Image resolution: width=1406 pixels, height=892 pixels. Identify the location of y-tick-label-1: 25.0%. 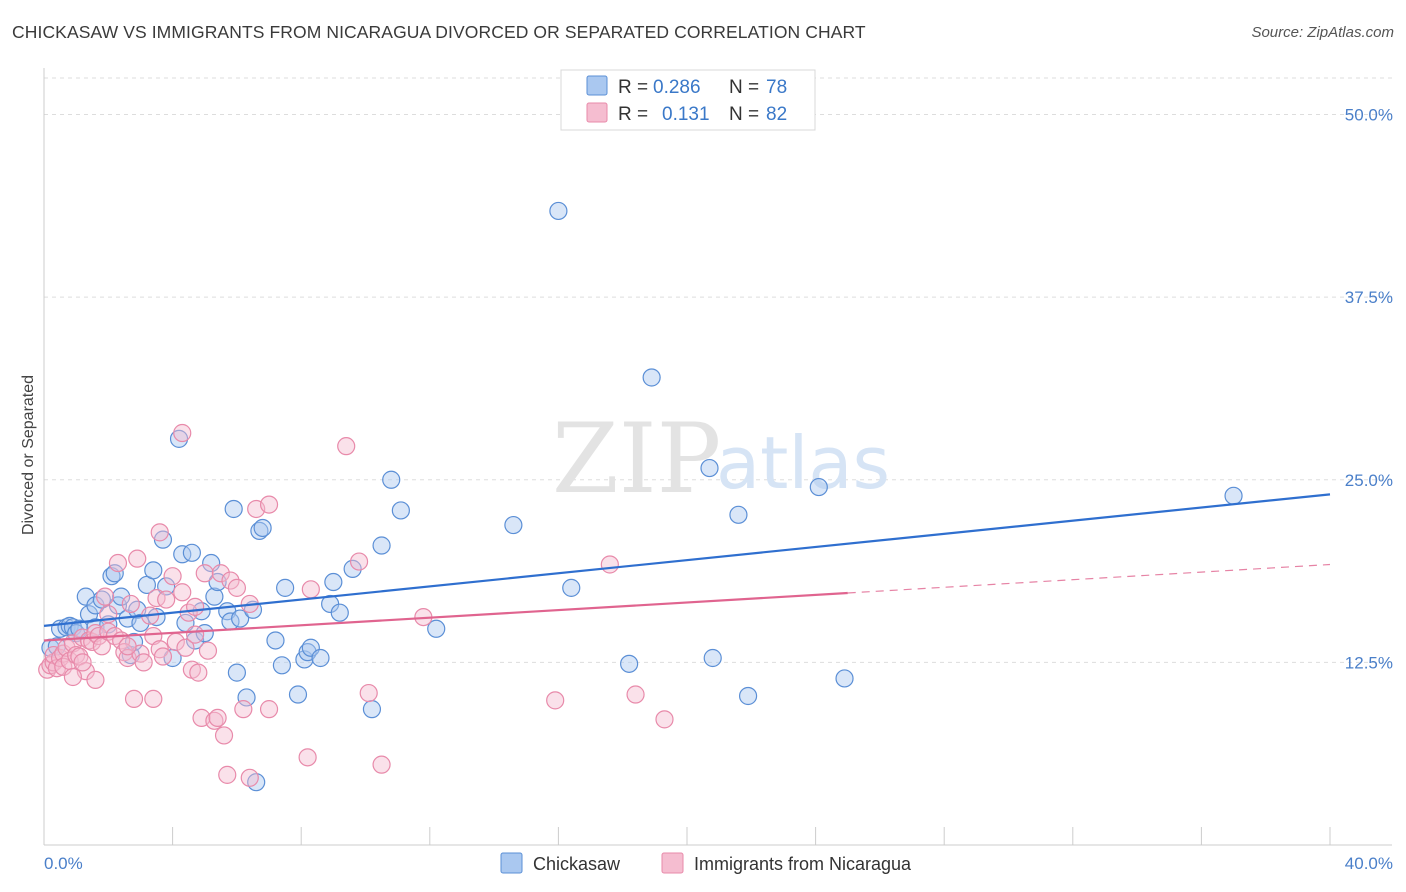
(1369, 480).